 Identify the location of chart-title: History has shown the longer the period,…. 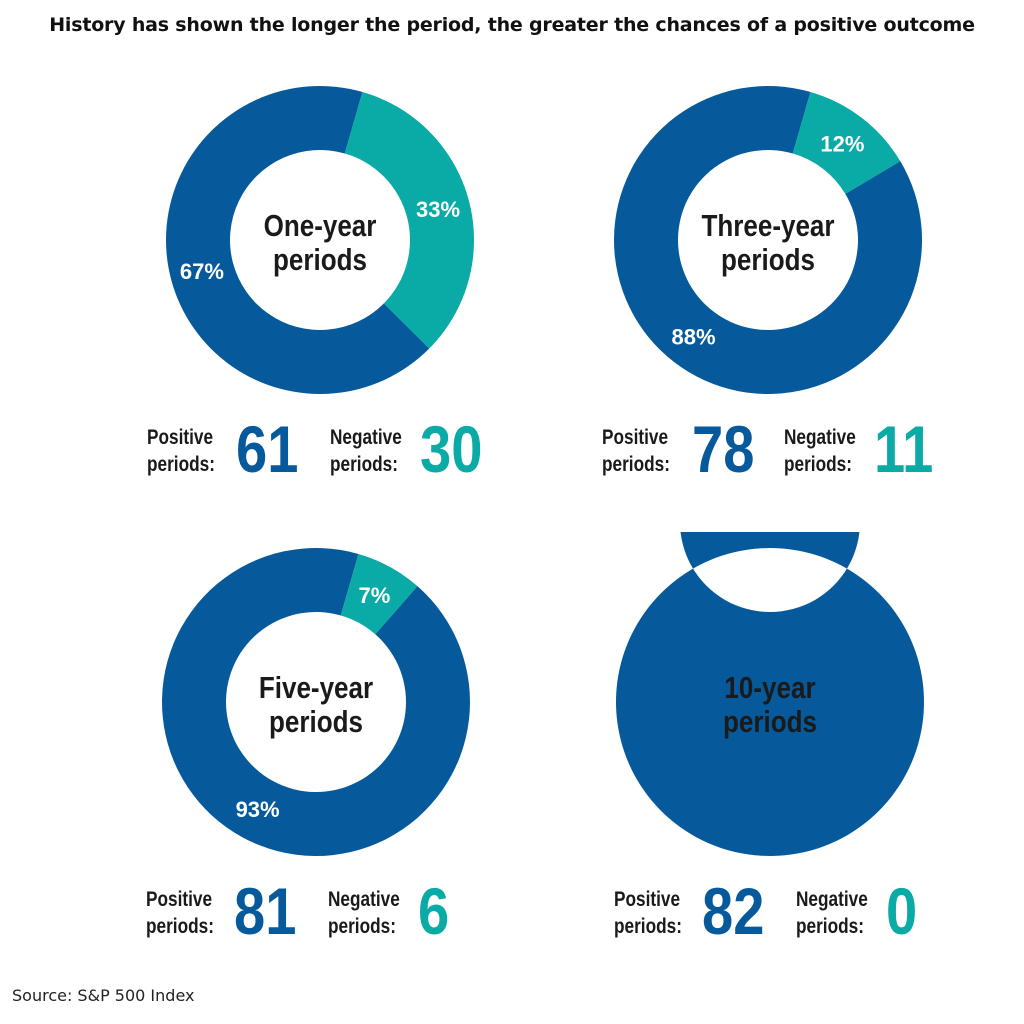
(512, 25).